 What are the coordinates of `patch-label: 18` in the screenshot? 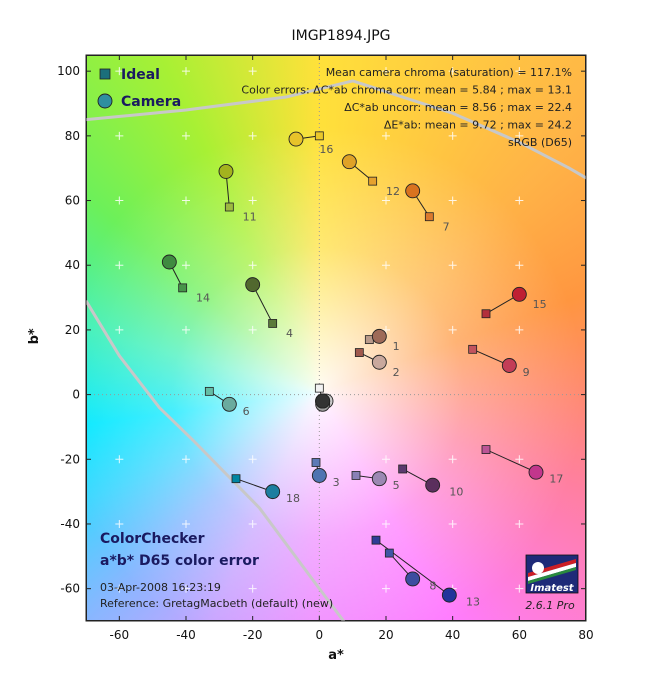 It's located at (293, 498).